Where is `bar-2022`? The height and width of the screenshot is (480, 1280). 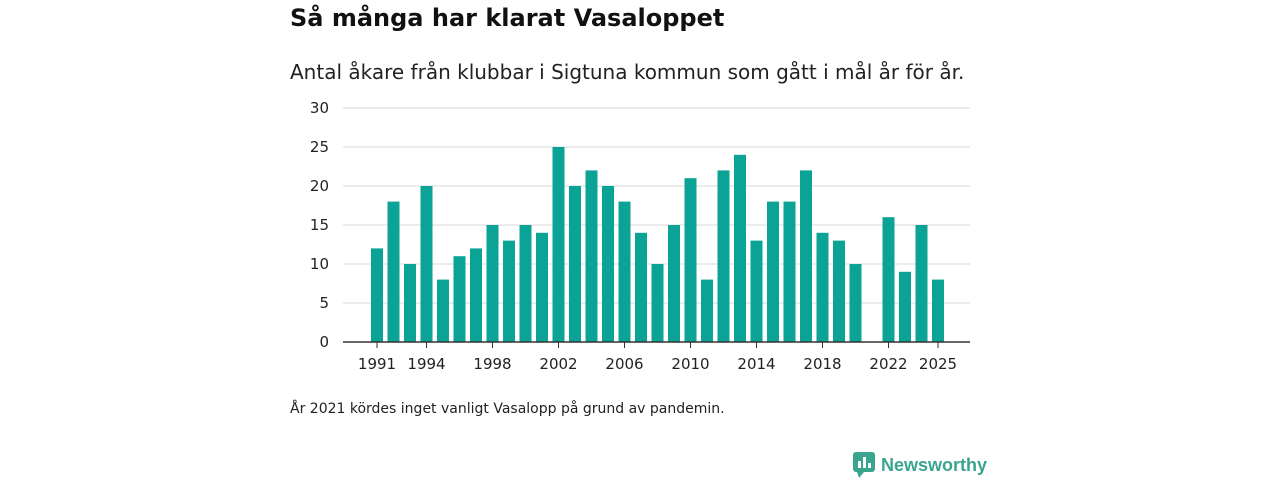
bar-2022 is located at coordinates (888, 279).